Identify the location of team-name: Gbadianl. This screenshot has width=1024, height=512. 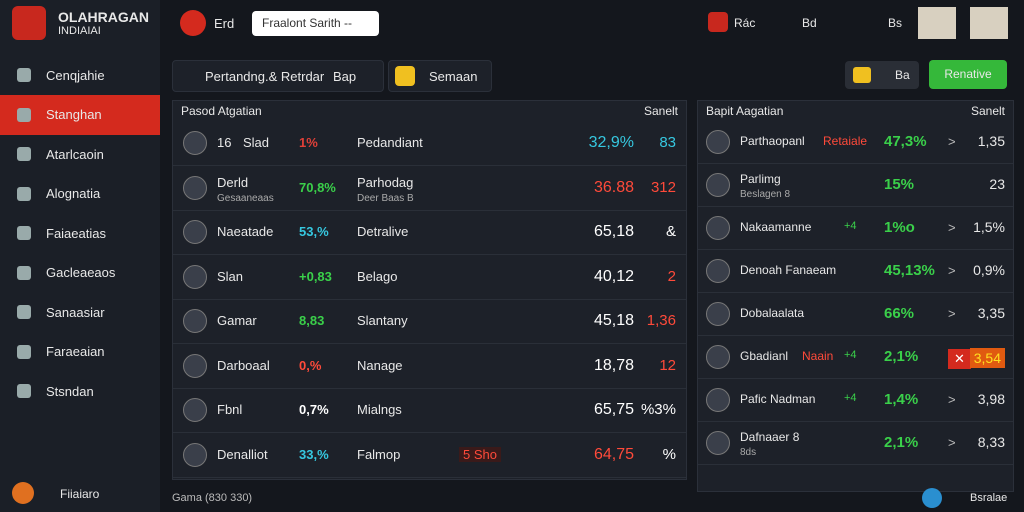
(764, 356).